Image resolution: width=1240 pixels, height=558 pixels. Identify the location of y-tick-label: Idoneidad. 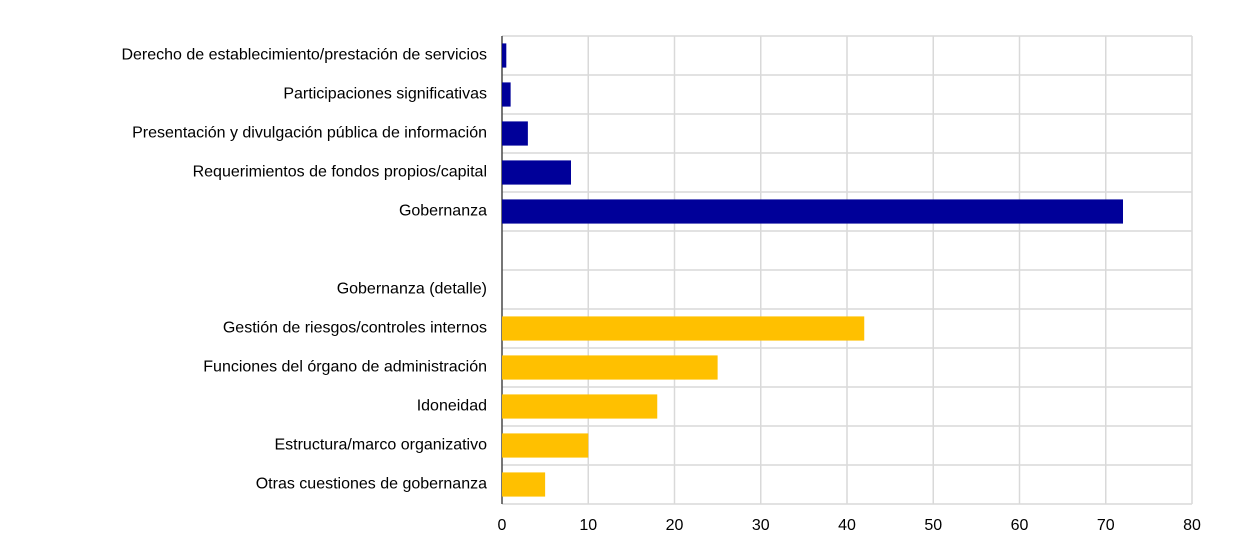
(452, 406).